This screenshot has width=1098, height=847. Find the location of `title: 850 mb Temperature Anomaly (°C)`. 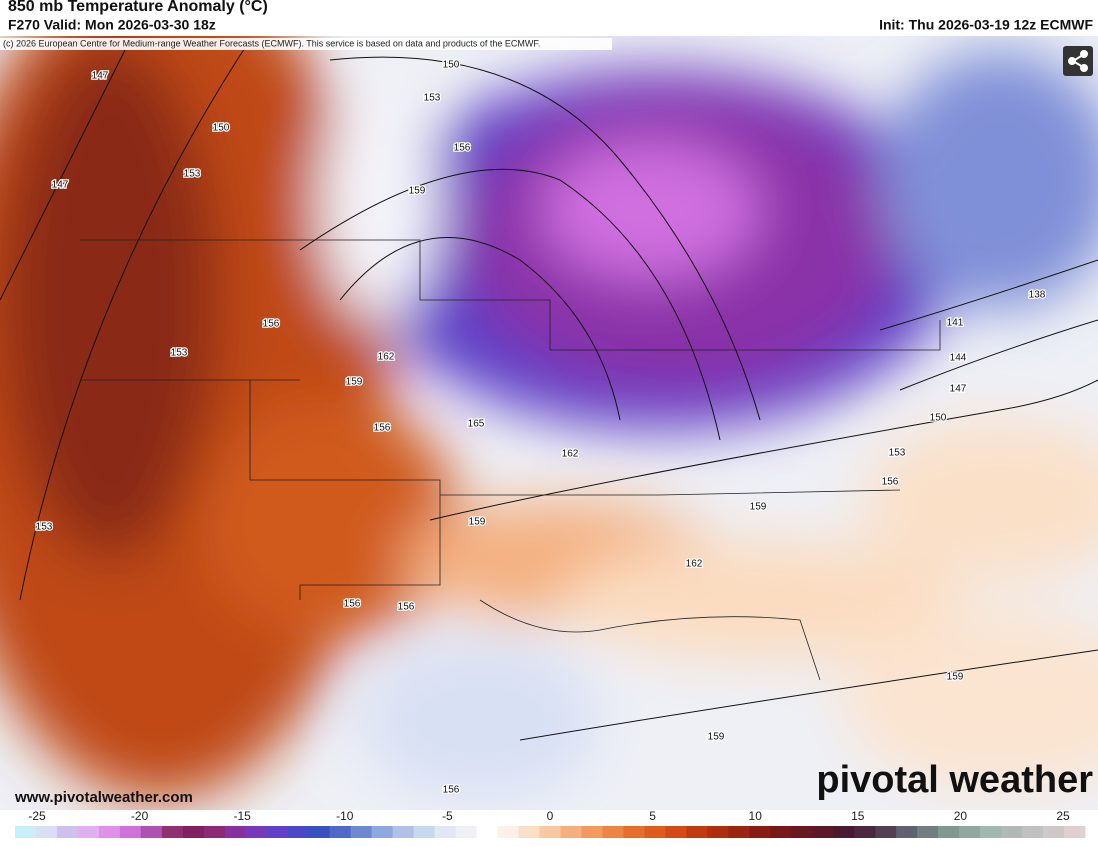

title: 850 mb Temperature Anomaly (°C) is located at coordinates (138, 7).